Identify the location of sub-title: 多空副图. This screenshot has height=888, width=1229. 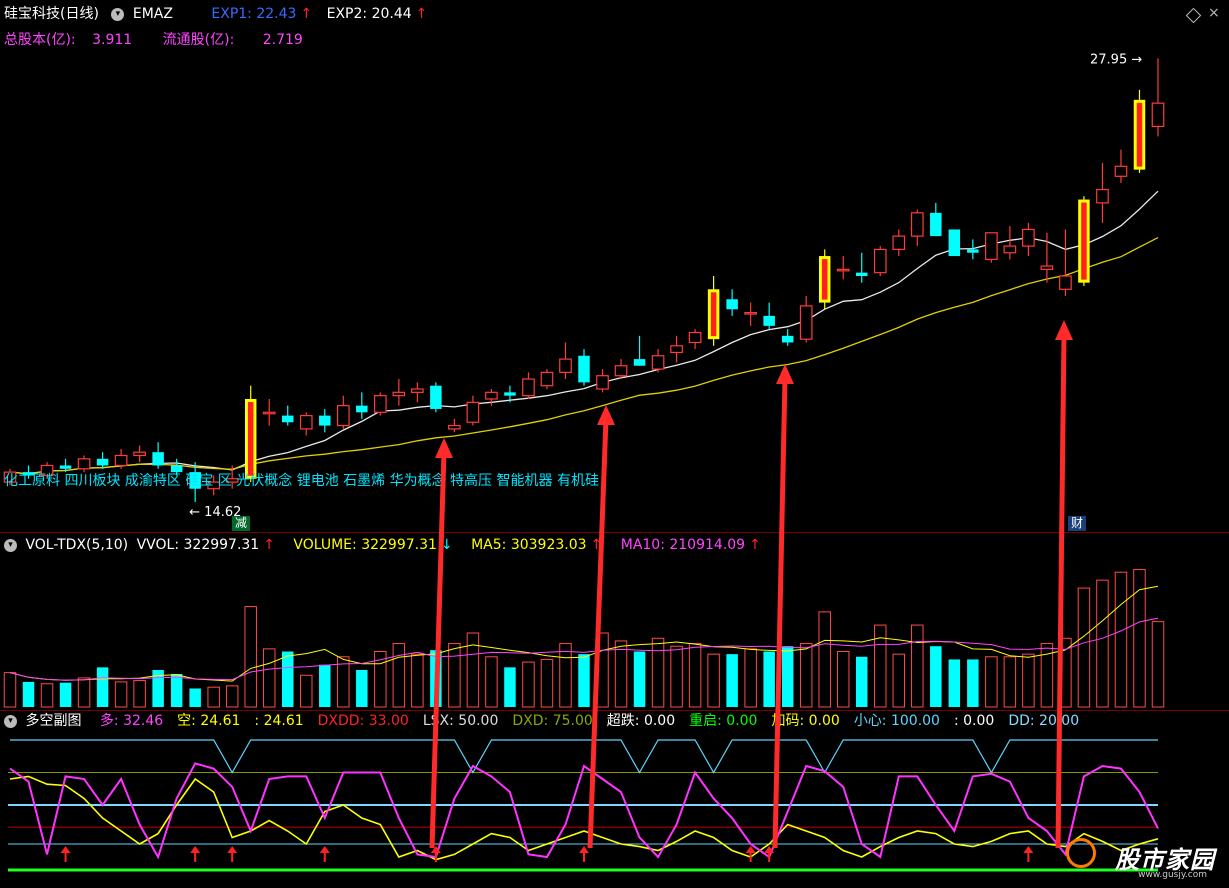
(53, 721).